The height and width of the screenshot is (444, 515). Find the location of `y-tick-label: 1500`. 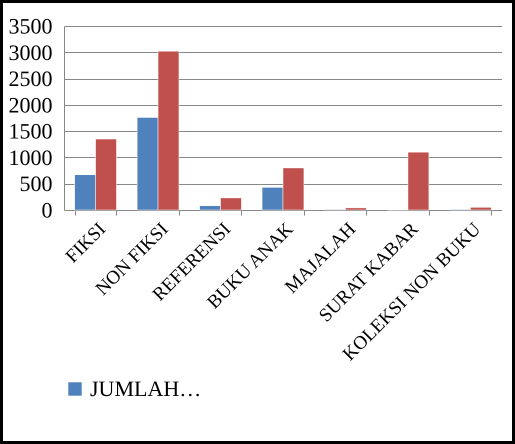

y-tick-label: 1500 is located at coordinates (30, 131).